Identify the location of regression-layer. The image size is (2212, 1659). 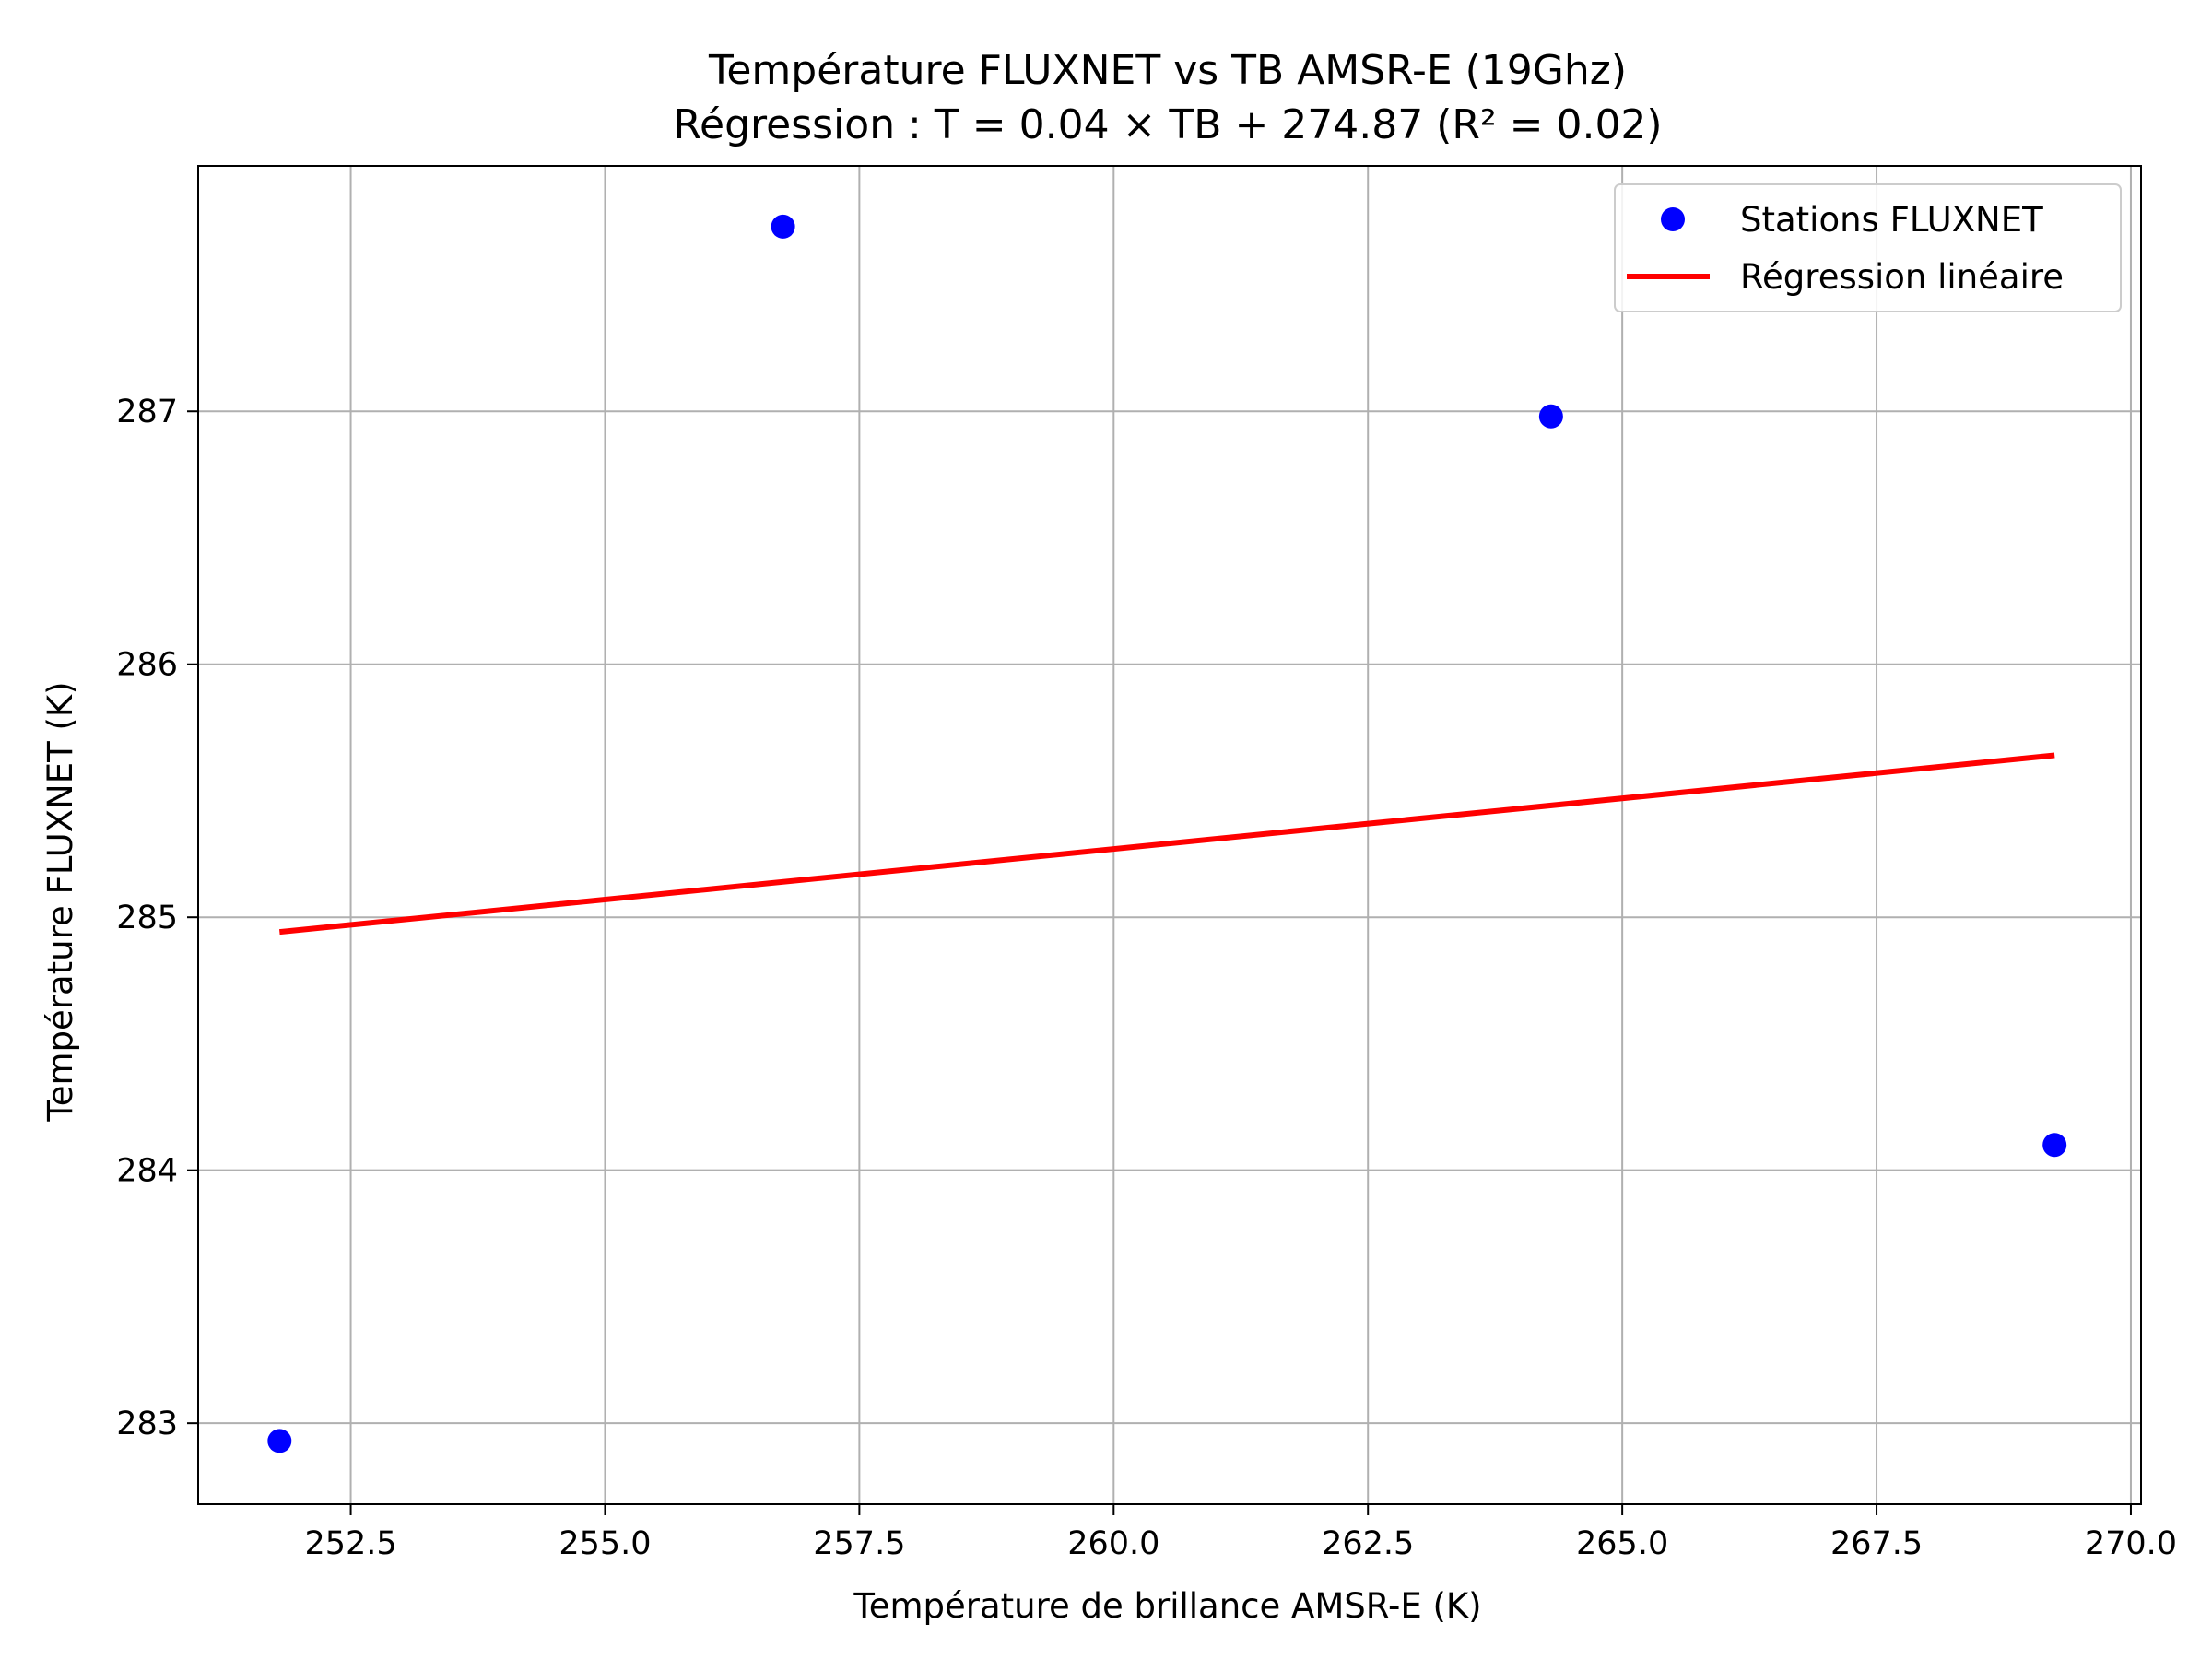
(1166, 843).